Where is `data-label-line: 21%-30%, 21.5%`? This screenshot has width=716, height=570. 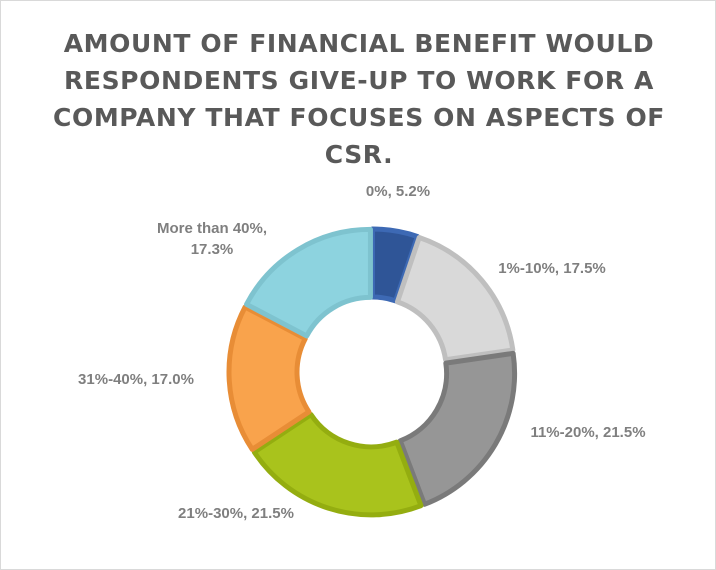
data-label-line: 21%-30%, 21.5% is located at coordinates (236, 513).